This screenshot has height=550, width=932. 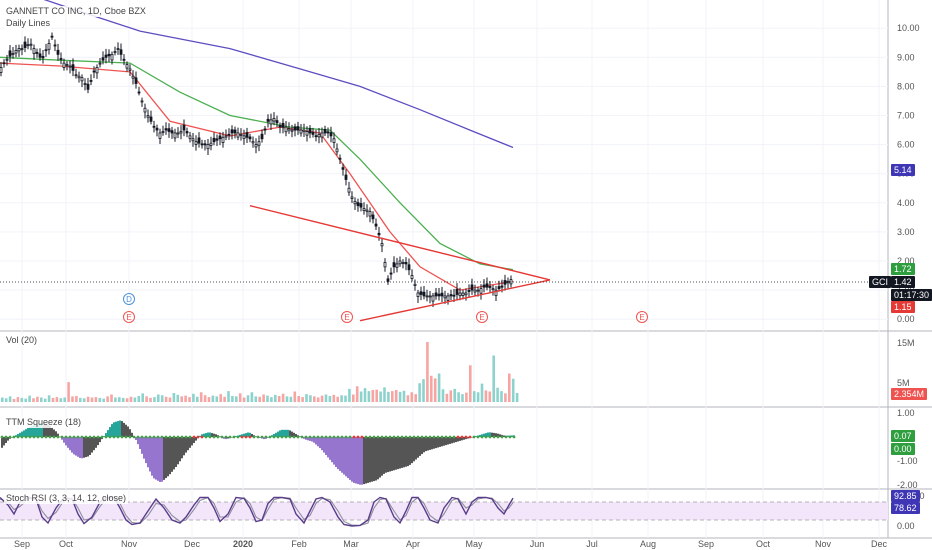 I want to click on price-tick-label: 3.00, so click(x=906, y=232).